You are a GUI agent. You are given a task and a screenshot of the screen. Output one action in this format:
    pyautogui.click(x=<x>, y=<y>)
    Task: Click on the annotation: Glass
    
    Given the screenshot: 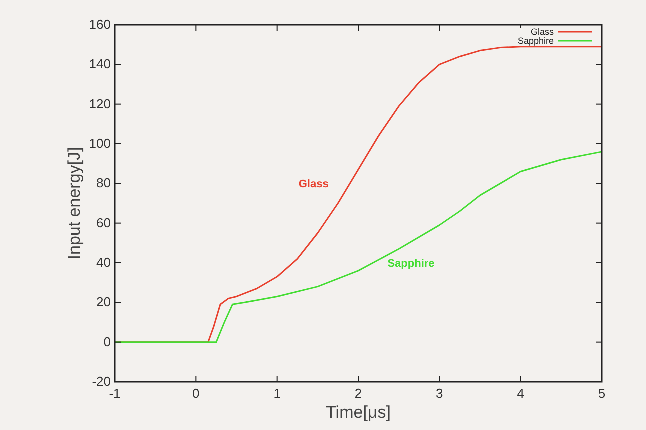 What is the action you would take?
    pyautogui.click(x=313, y=184)
    